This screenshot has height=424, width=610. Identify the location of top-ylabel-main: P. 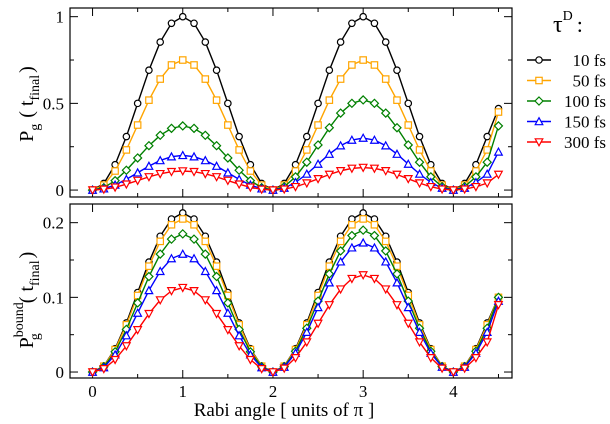
(27, 136).